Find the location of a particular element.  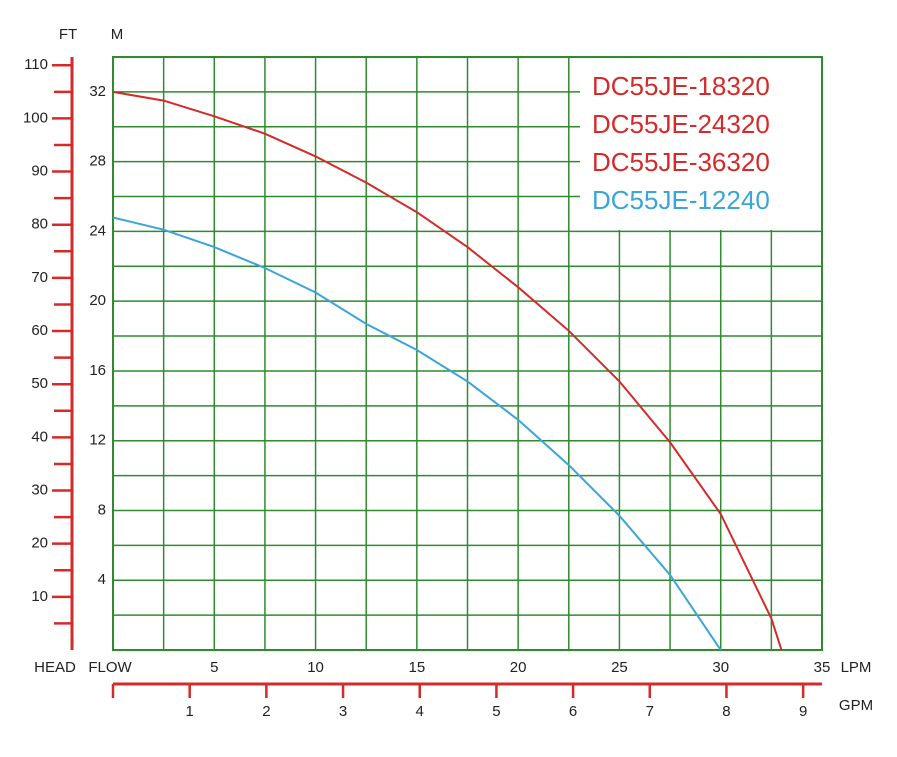

ft-tick-label: 100 is located at coordinates (35, 117).